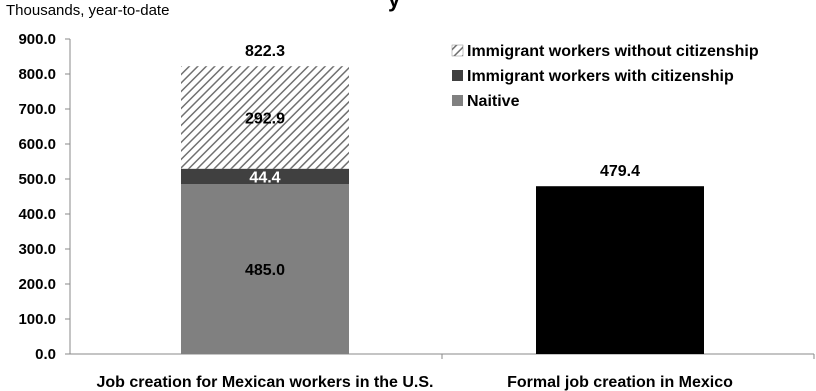  Describe the element at coordinates (37, 144) in the screenshot. I see `y-tick-label: 600.0` at that location.